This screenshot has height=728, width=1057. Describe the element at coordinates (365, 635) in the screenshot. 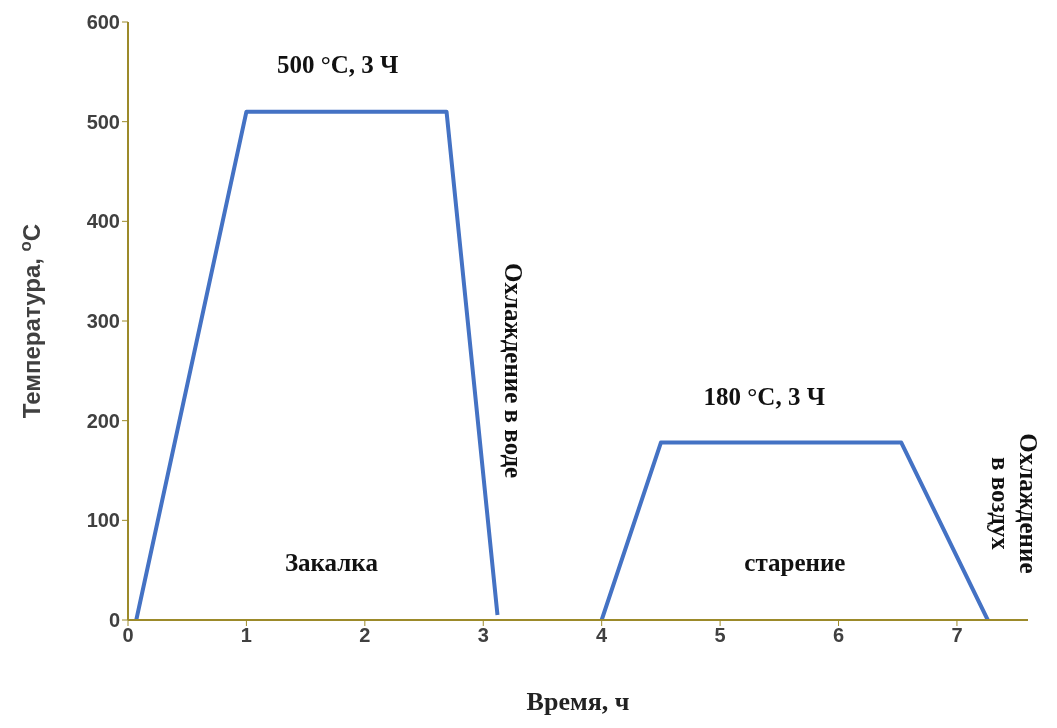

I see `x-tick-label: 2` at that location.